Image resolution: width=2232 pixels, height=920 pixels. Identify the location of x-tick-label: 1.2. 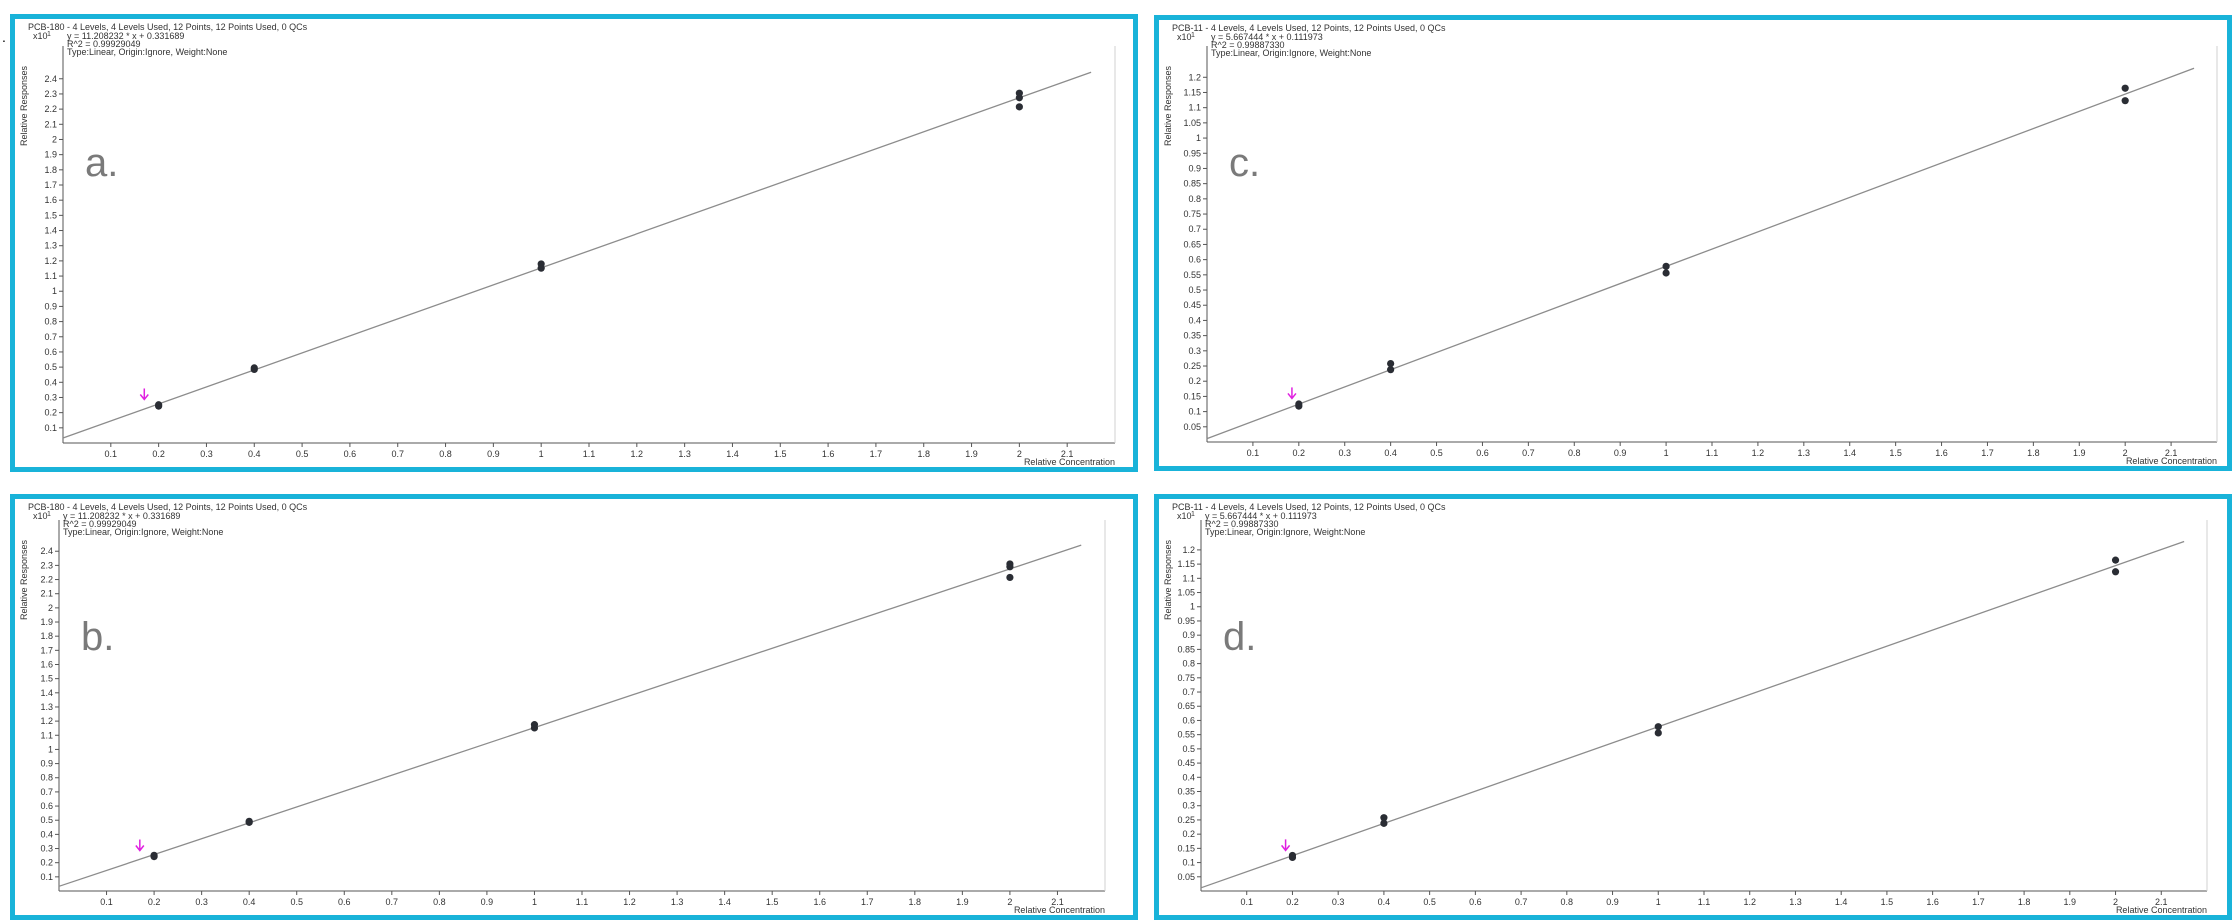
(629, 902).